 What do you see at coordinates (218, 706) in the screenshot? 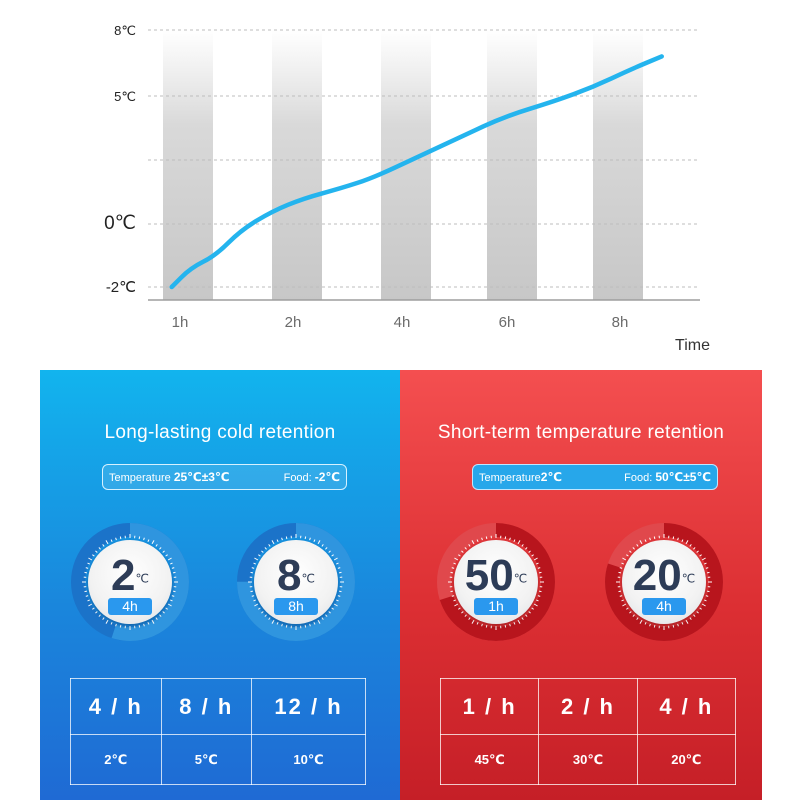
I see `table-header-row: 4 / h 8 / h 12 / h` at bounding box center [218, 706].